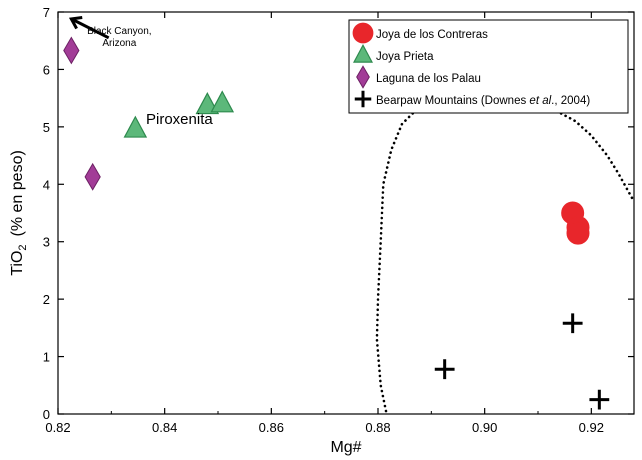  Describe the element at coordinates (119, 31) in the screenshot. I see `annotation-black-canyon-line1: Black Canyon,` at that location.